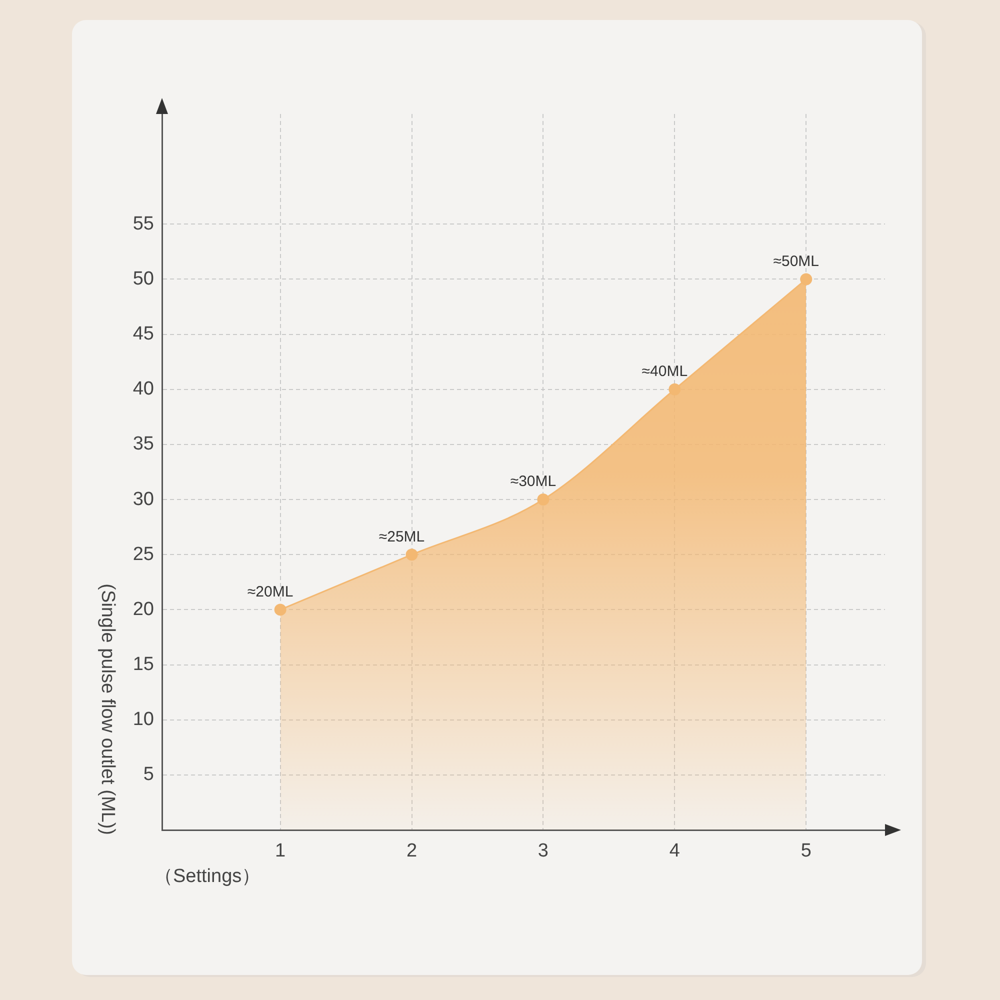  I want to click on y-tick-label: 35, so click(143, 444).